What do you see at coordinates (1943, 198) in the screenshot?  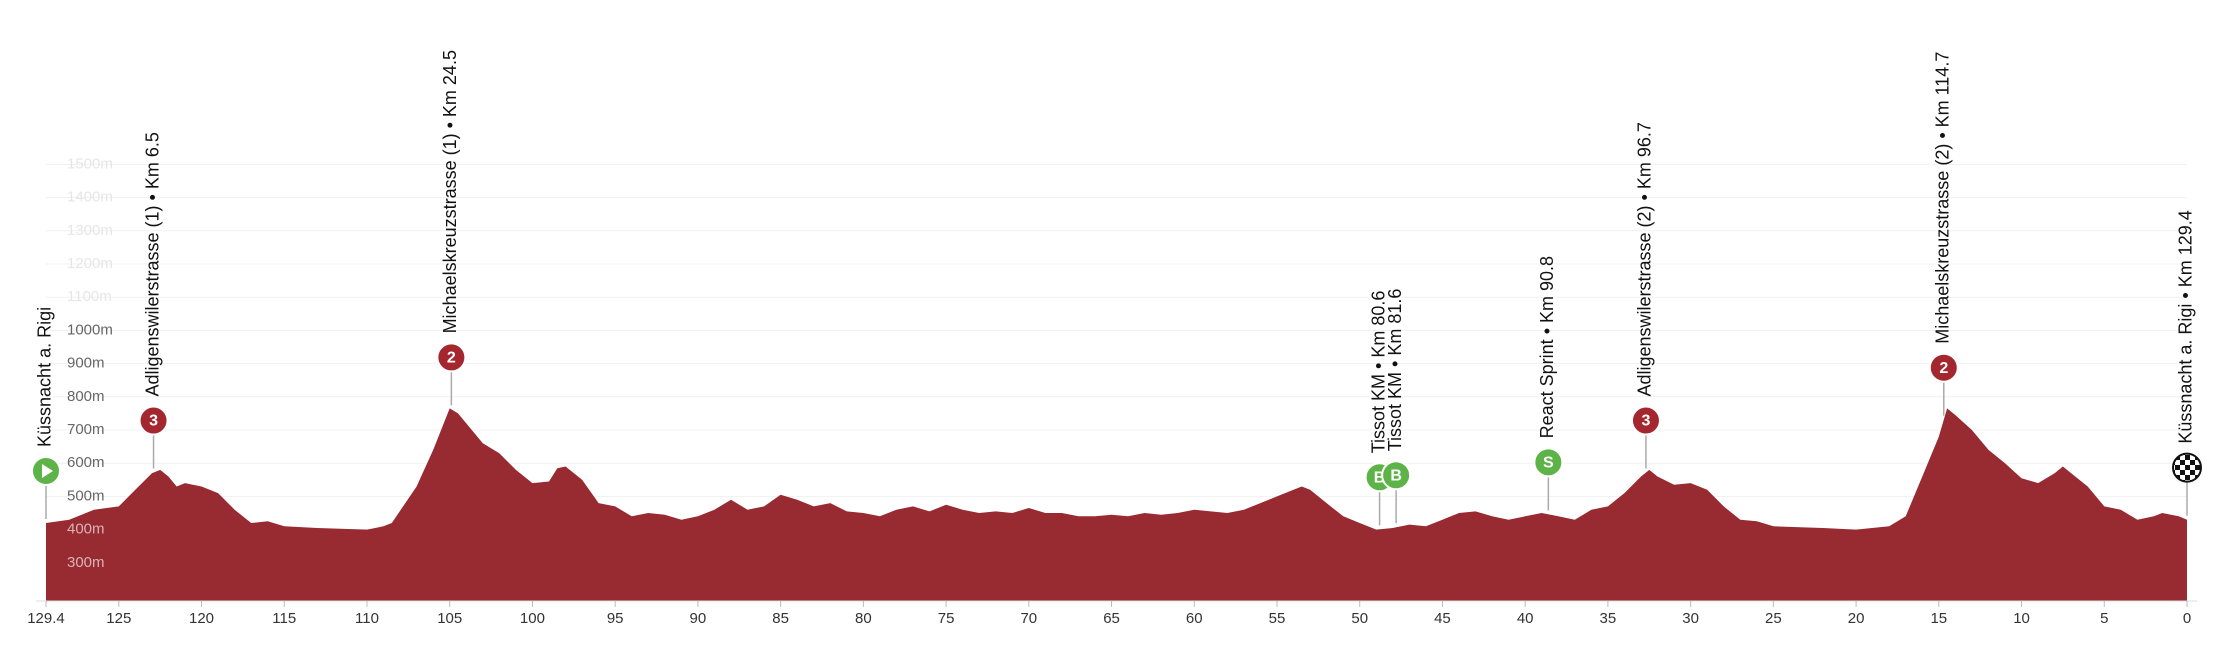 I see `point-label: Michaelskreuzstrasse (2) • Km 114.7` at bounding box center [1943, 198].